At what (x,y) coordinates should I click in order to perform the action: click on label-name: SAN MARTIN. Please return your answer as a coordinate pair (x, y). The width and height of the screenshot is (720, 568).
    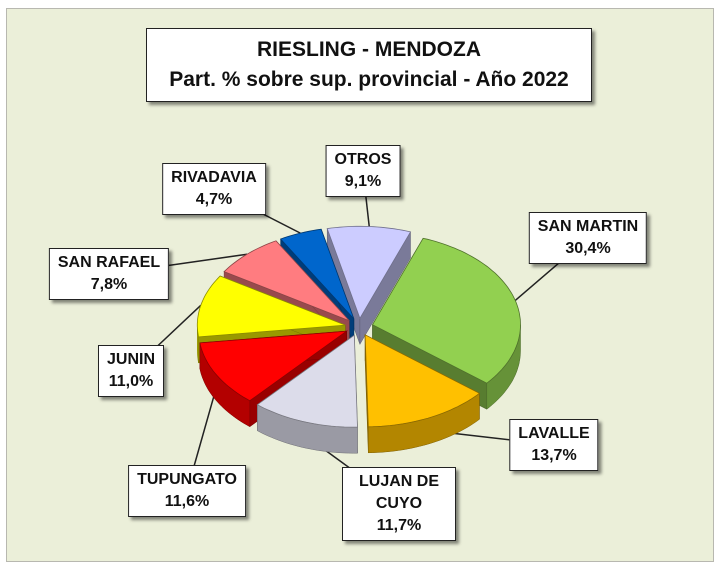
    Looking at the image, I should click on (588, 226).